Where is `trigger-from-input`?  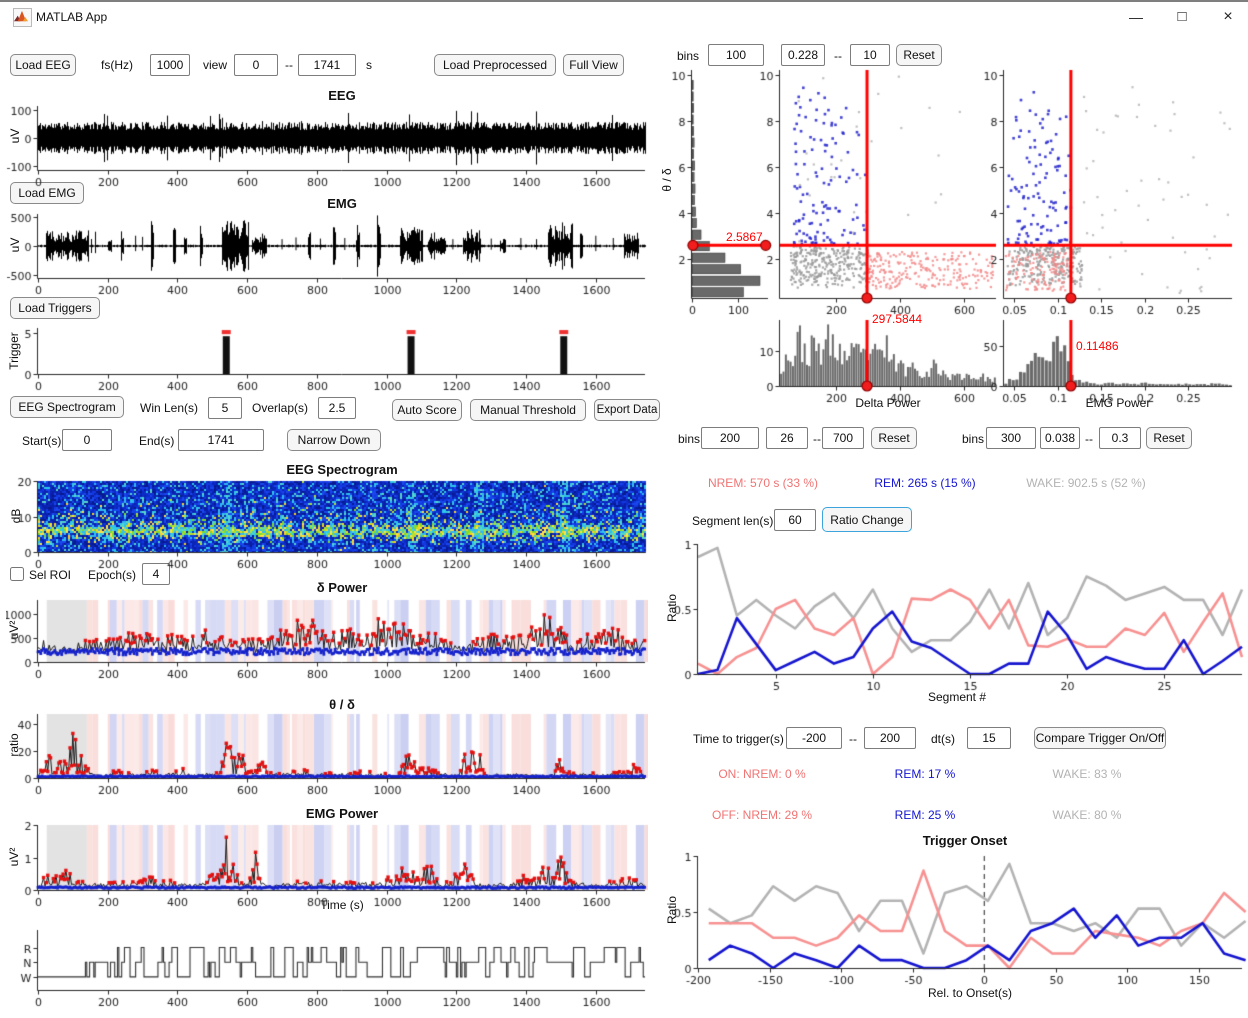
trigger-from-input is located at coordinates (814, 738).